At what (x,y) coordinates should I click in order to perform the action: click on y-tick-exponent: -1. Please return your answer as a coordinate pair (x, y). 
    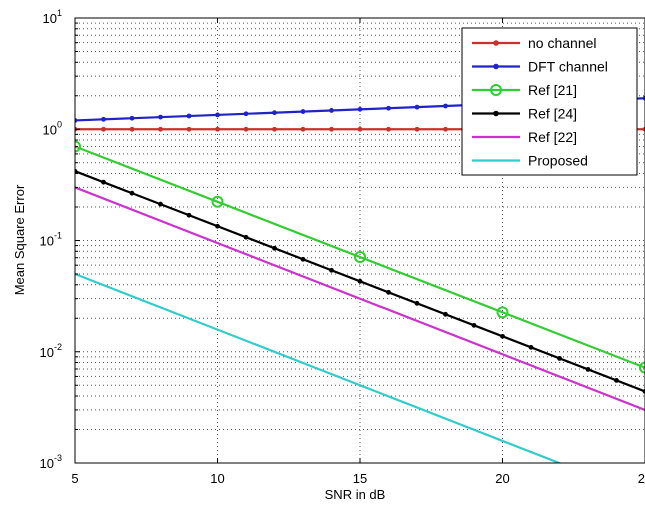
    Looking at the image, I should click on (58, 236).